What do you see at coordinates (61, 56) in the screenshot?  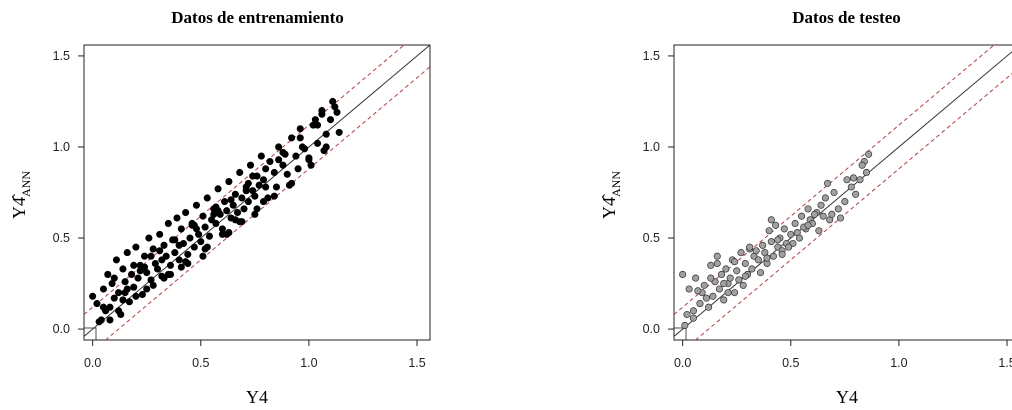 I see `y-tick-label: 1.5` at bounding box center [61, 56].